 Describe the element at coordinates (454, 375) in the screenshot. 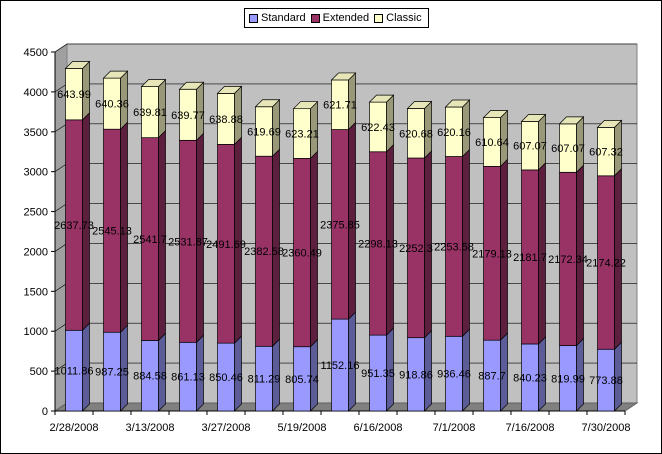

I see `data-label: 936.46` at that location.